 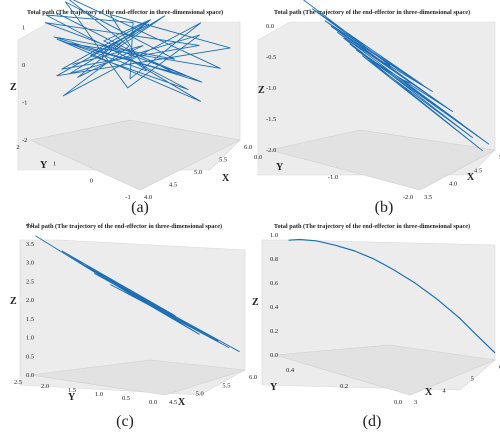 What do you see at coordinates (392, 296) in the screenshot?
I see `panel-d-trajectory-line` at bounding box center [392, 296].